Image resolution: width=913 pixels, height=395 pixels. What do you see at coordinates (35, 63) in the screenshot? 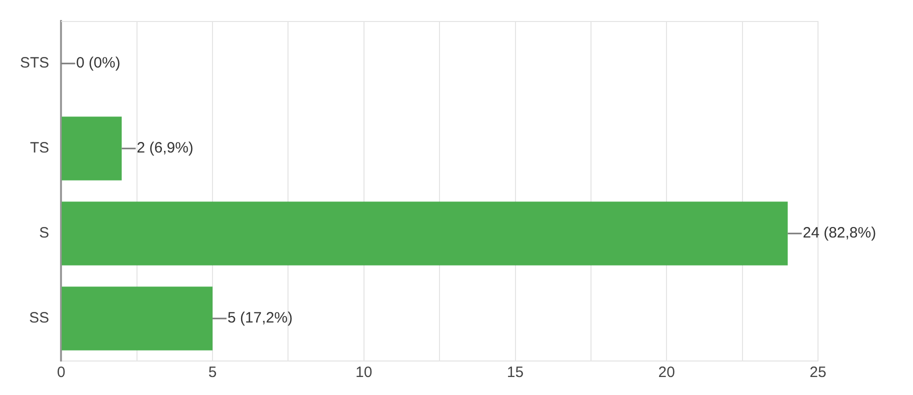
I see `y-tick-label: STS` at bounding box center [35, 63].